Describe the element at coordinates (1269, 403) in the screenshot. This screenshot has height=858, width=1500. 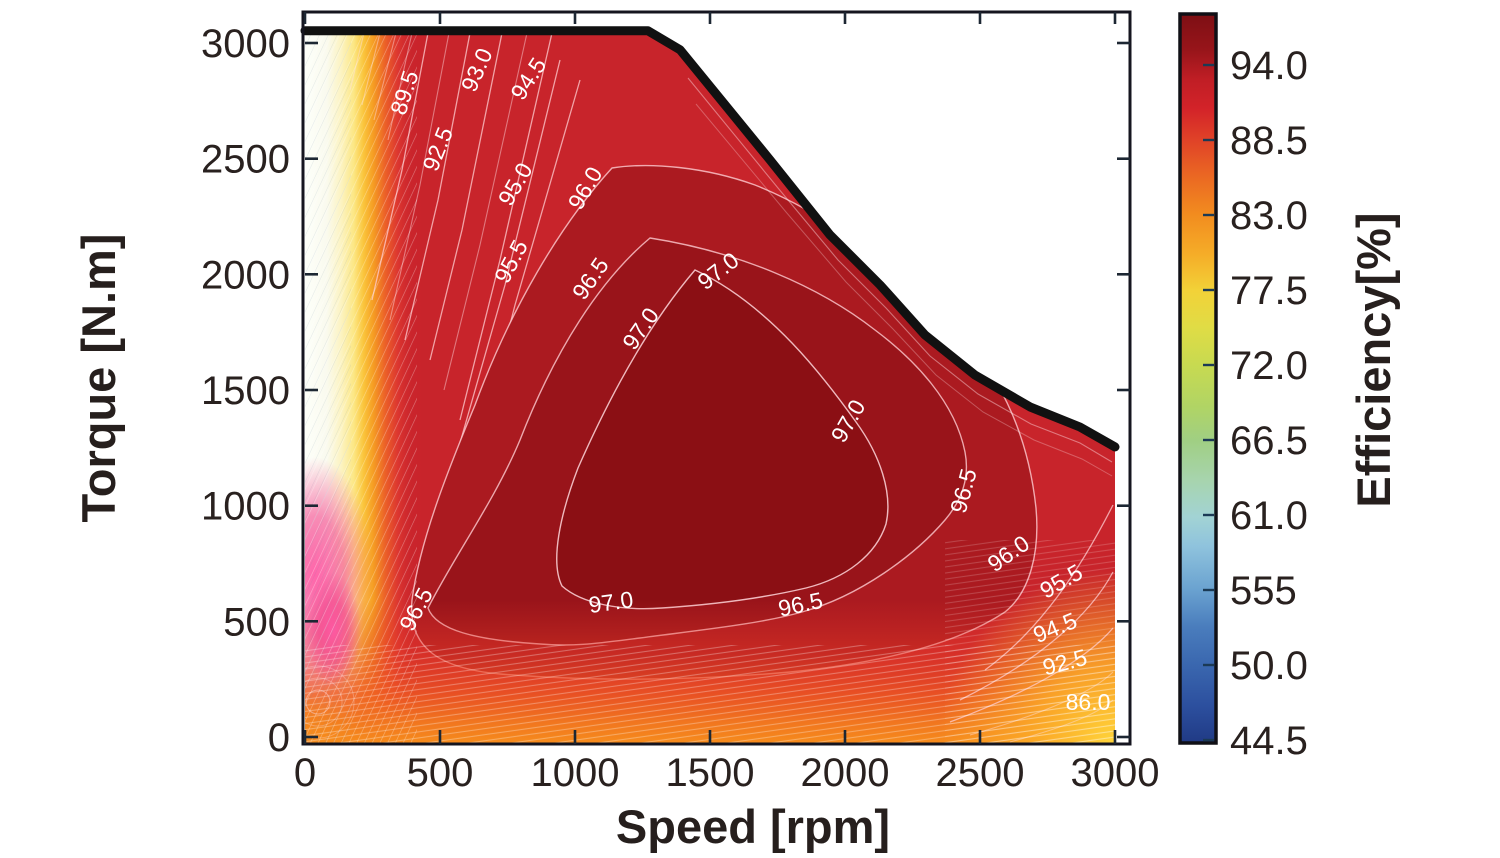
I see `colorbar-tick-labels: 94.0 88.5 83.0 77.5 72.0 66.5 61.0 555 50.0 44.5` at that location.